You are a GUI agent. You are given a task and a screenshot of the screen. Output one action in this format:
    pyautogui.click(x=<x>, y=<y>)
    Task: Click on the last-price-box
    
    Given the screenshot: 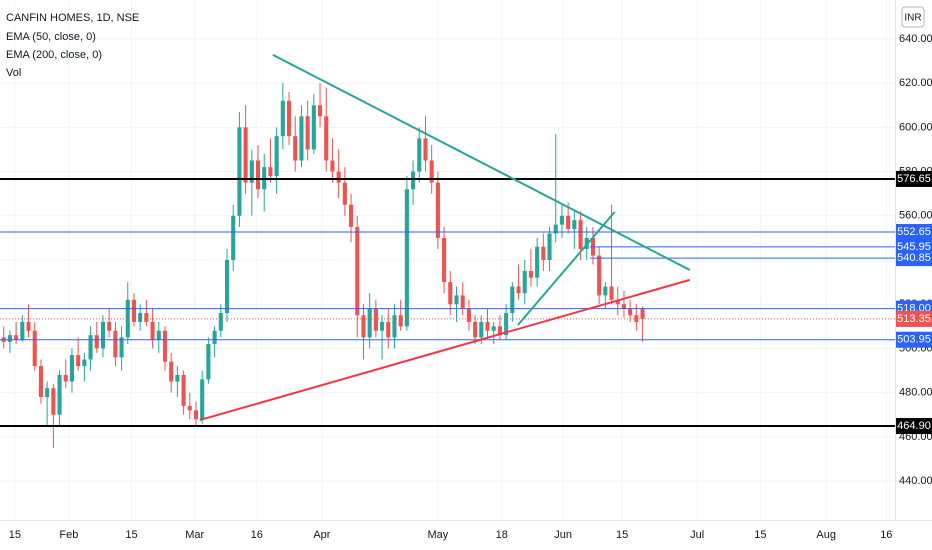 What is the action you would take?
    pyautogui.click(x=914, y=318)
    